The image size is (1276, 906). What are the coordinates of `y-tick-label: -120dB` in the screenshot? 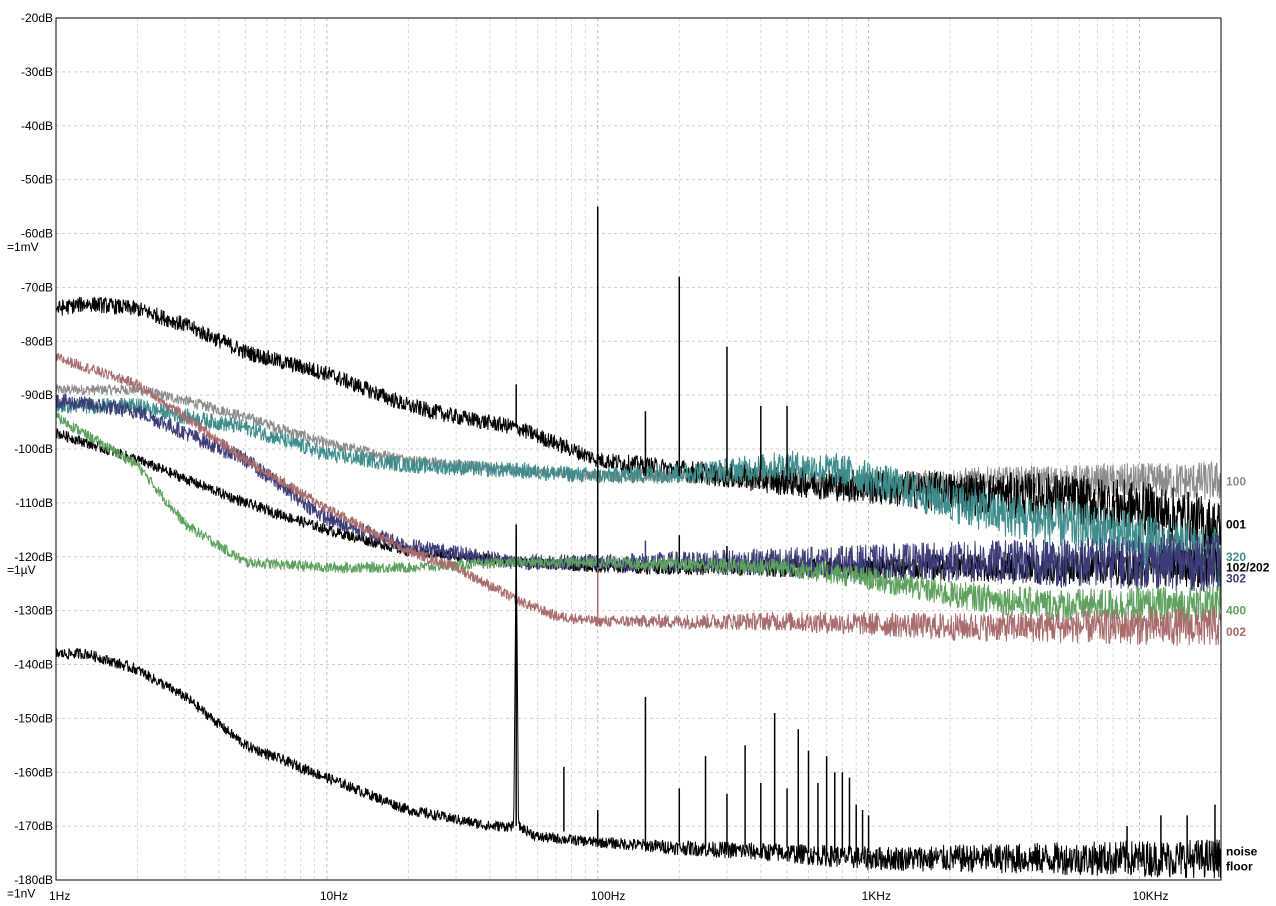 It's located at (33, 557).